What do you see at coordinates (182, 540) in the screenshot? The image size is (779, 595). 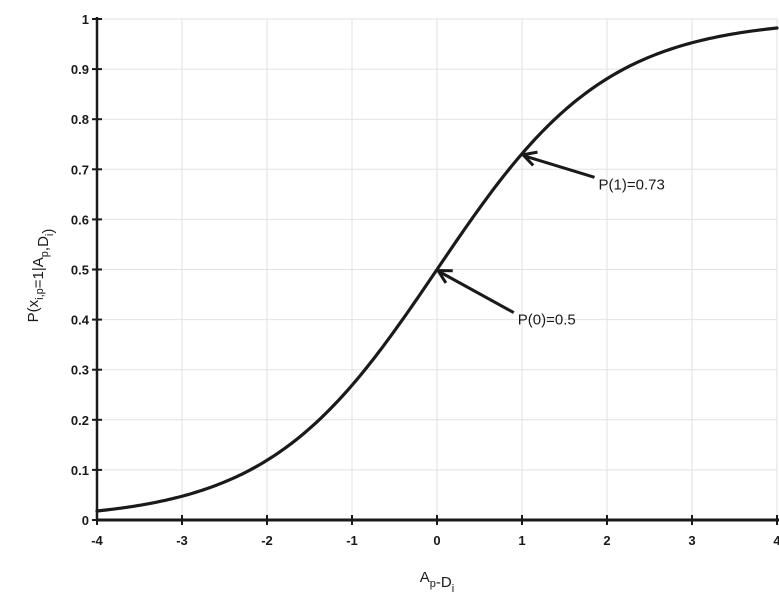 I see `x-tick-label: -3` at bounding box center [182, 540].